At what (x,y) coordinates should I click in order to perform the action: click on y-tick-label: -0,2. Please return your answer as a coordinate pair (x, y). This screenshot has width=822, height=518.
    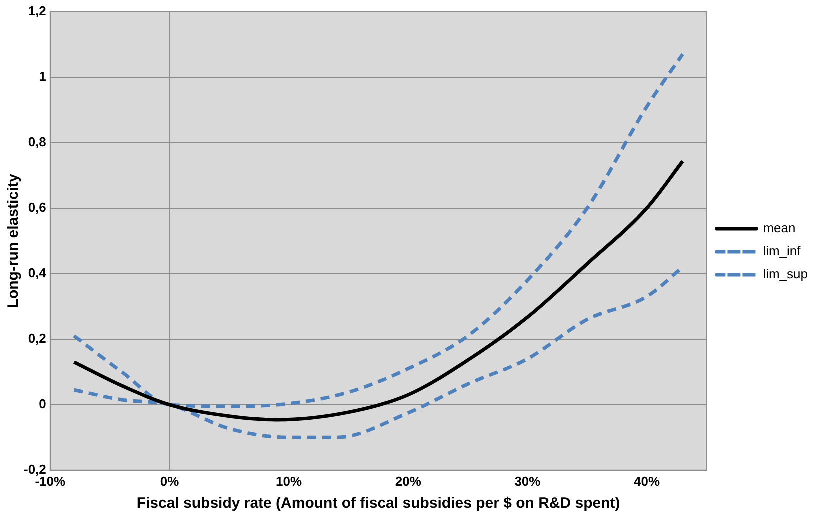
    Looking at the image, I should click on (35, 469).